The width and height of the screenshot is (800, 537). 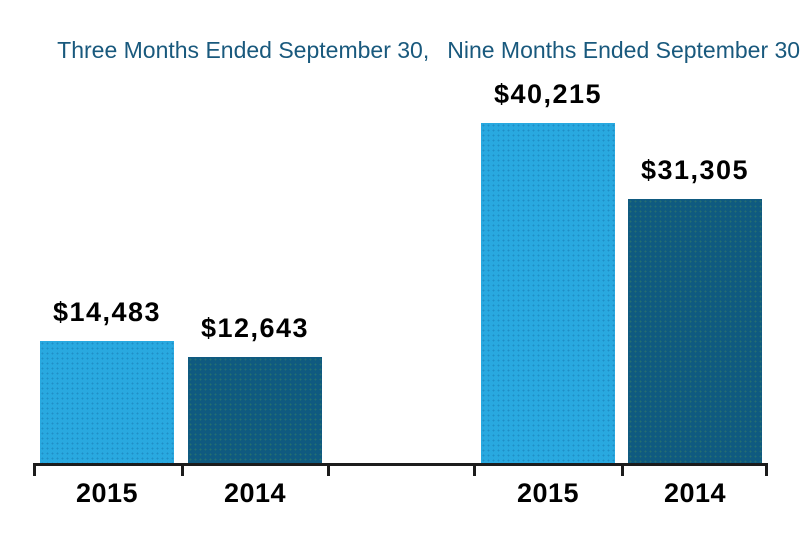 What do you see at coordinates (548, 94) in the screenshot?
I see `bar-value-label-nine-months-2015: $40,215` at bounding box center [548, 94].